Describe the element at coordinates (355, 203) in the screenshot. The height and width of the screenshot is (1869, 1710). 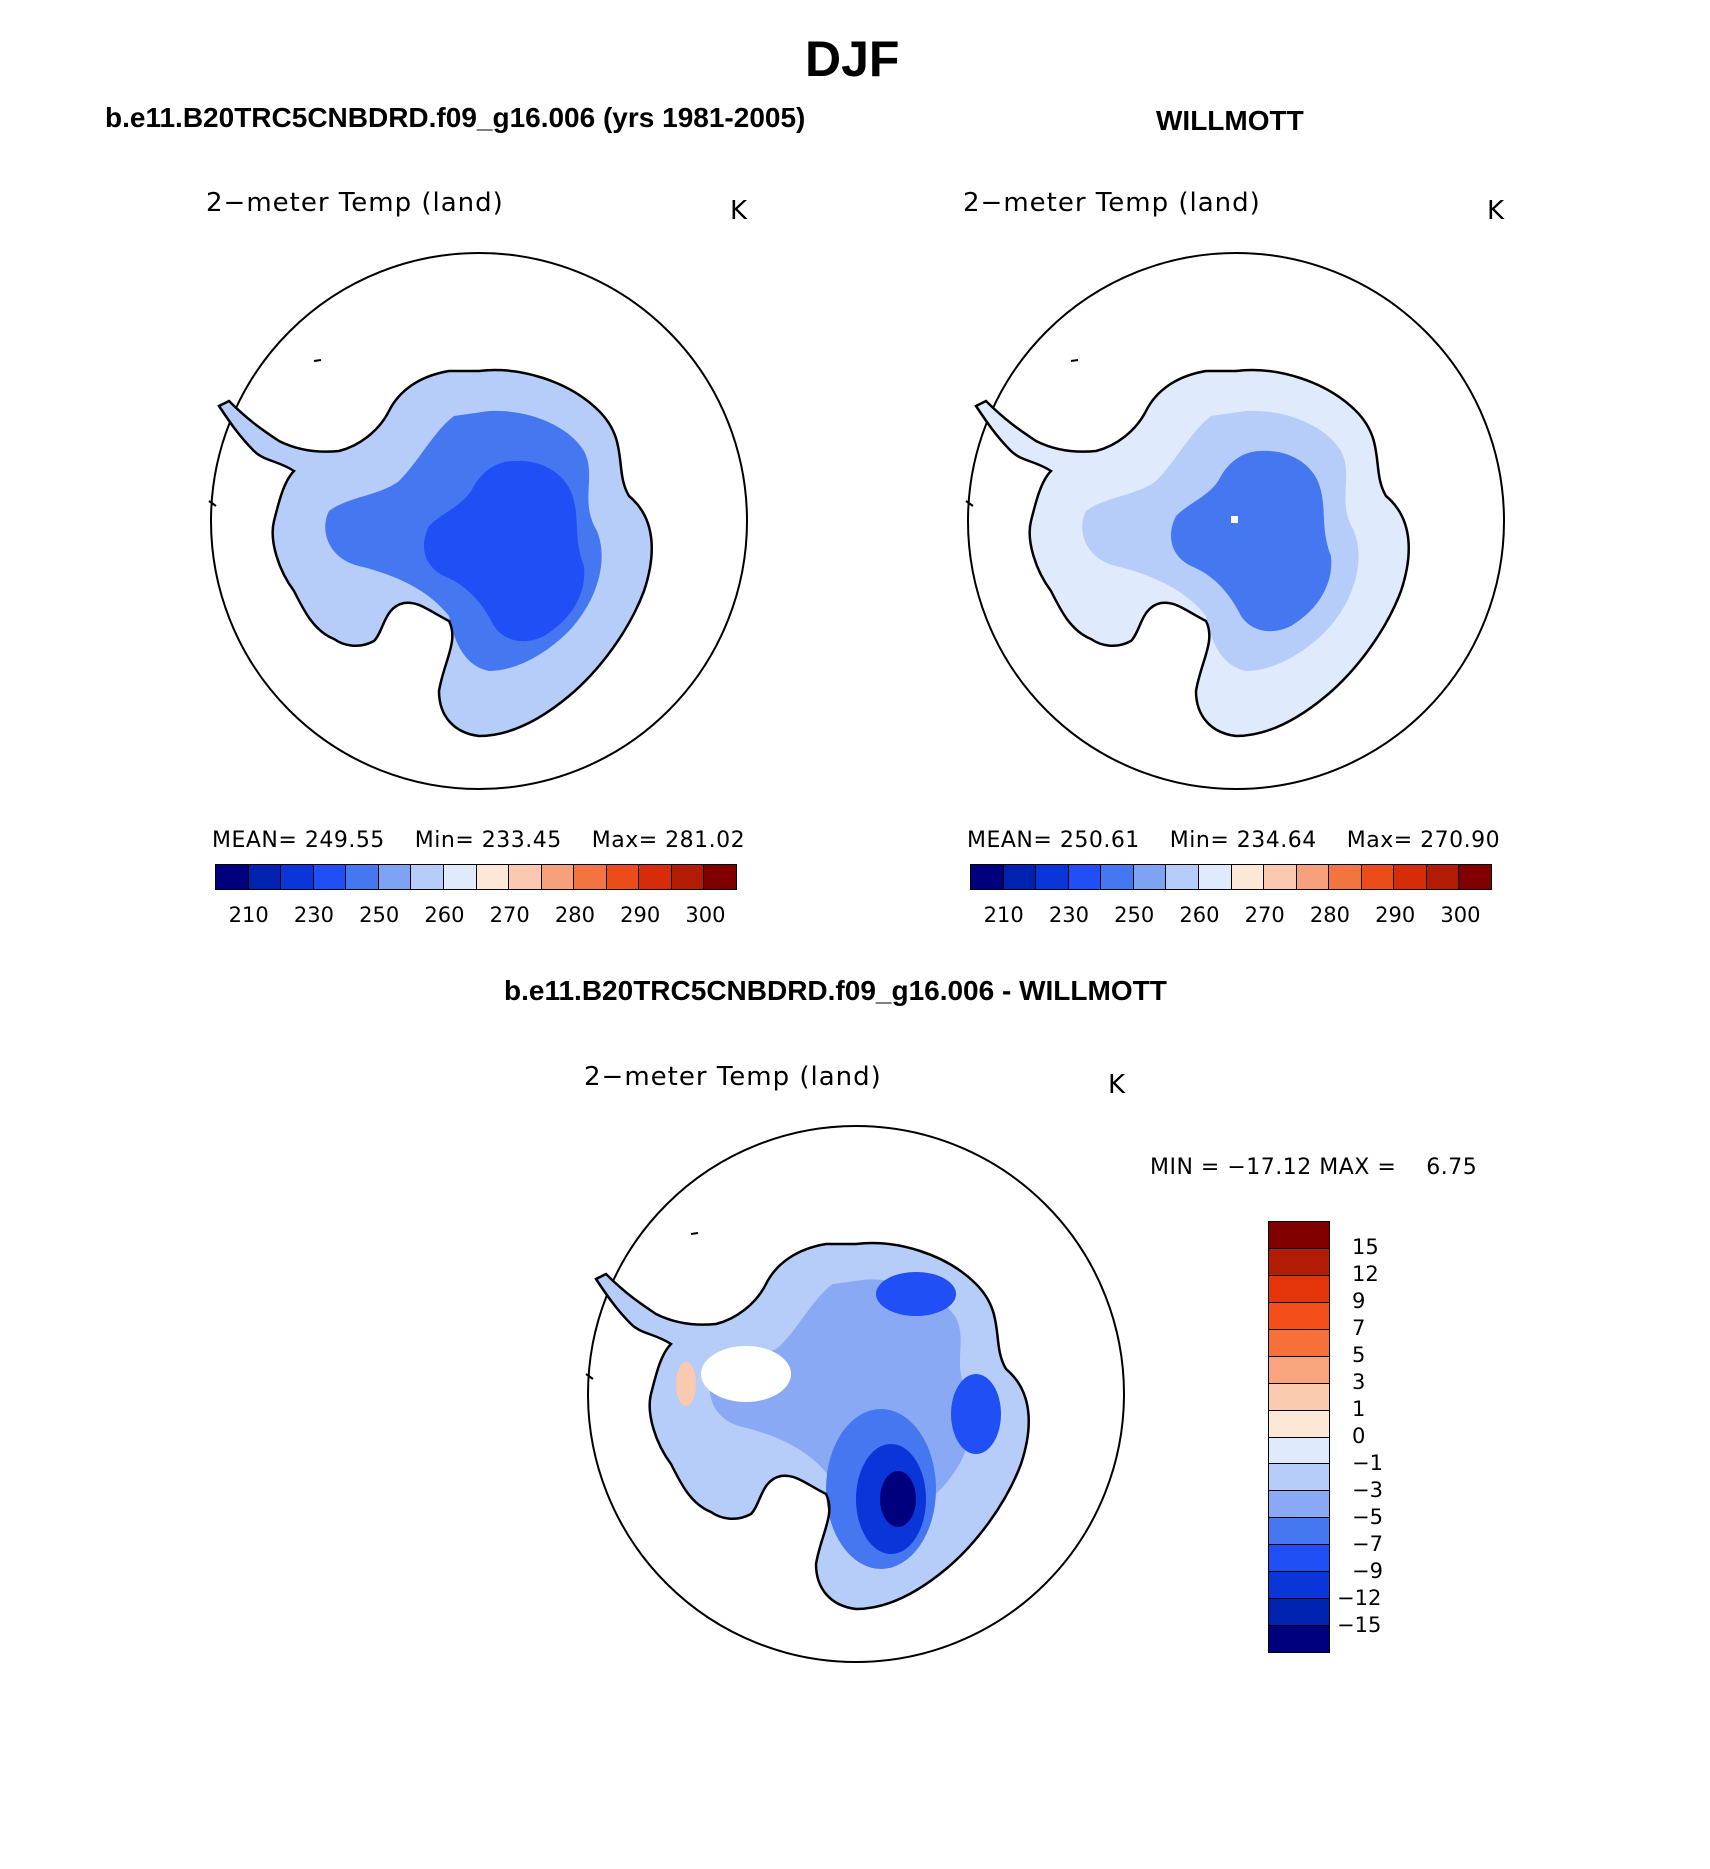
I see `panel-model-variable: 2−meter Temp (land)` at that location.